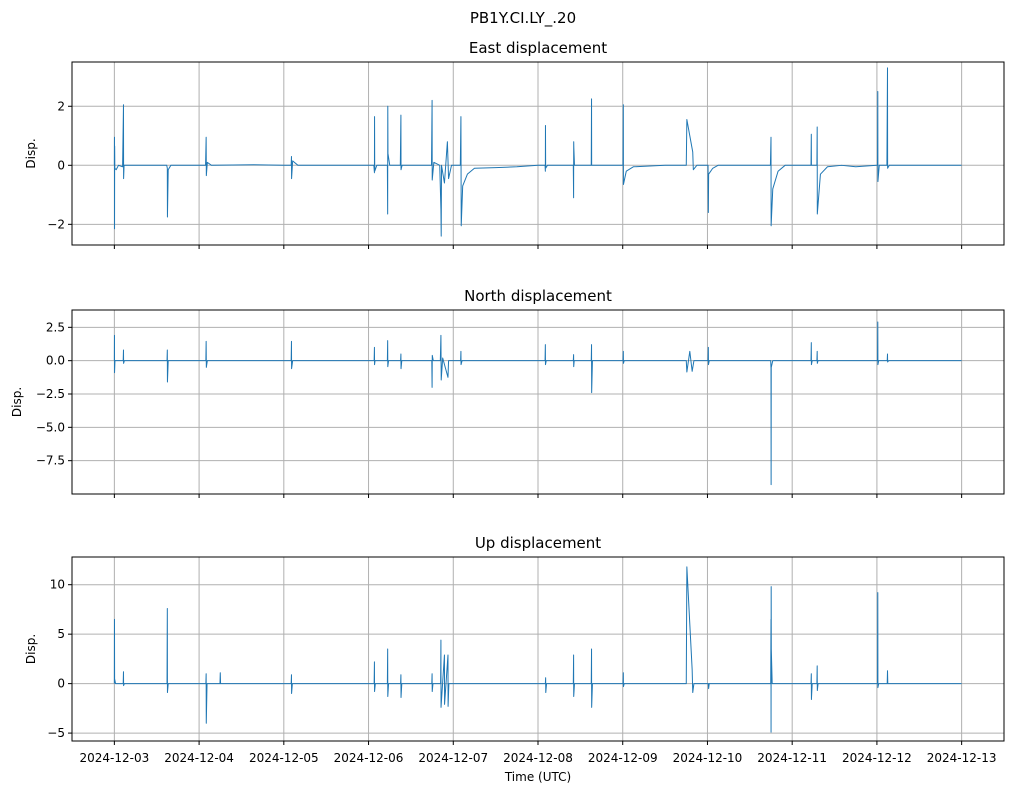  I want to click on x-tick-label: 2024-12-13, so click(962, 758).